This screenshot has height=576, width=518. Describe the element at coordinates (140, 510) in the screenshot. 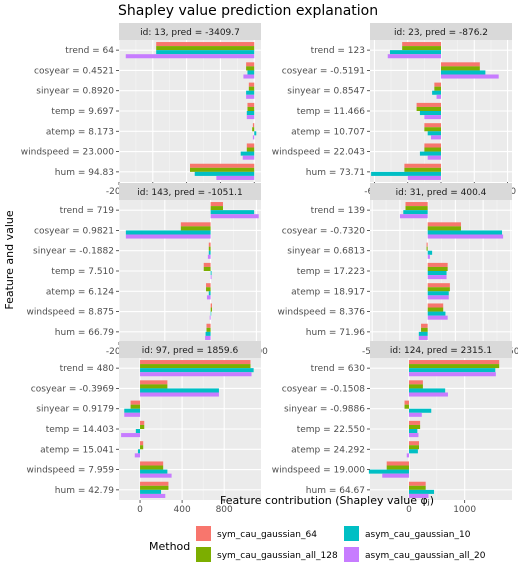

I see `x-tick-label: 0` at that location.